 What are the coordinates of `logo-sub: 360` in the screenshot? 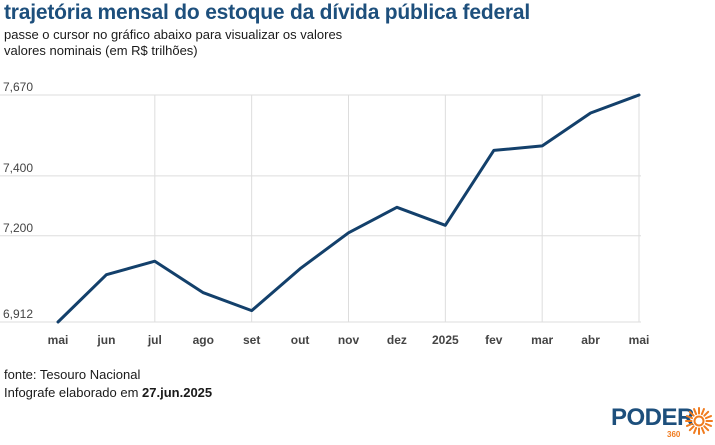 It's located at (674, 434).